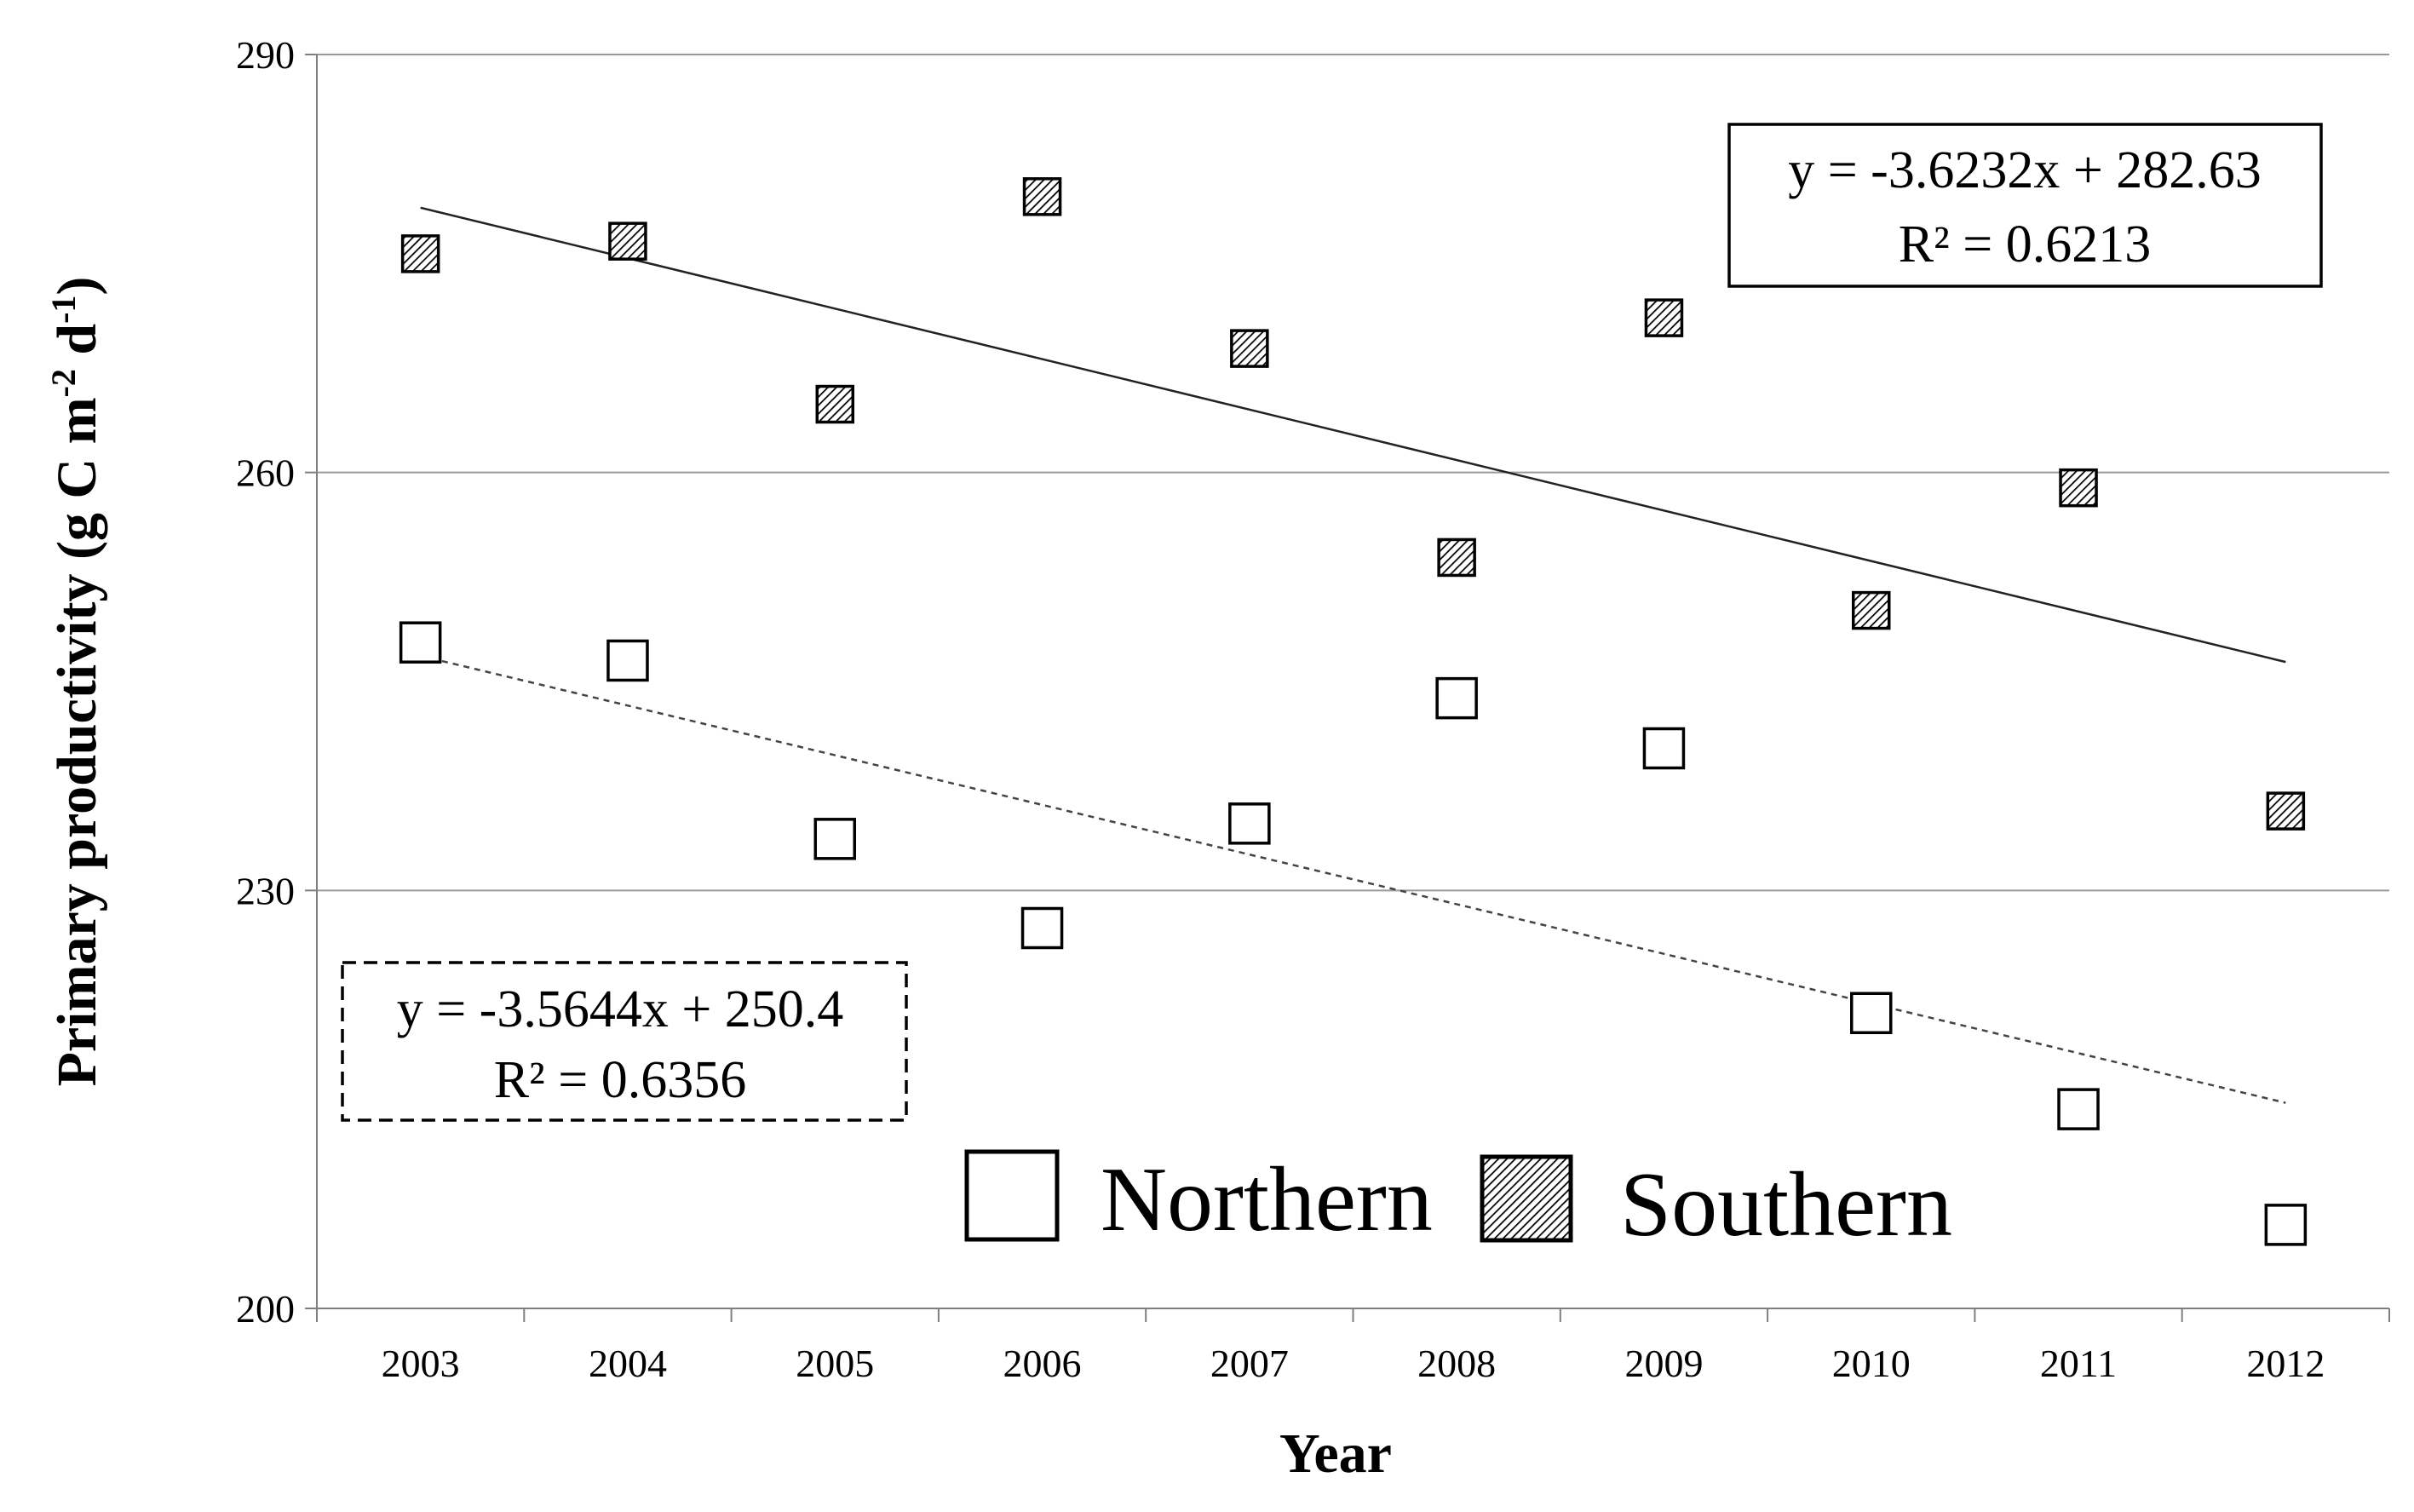  I want to click on point-northern-2010, so click(1871, 1013).